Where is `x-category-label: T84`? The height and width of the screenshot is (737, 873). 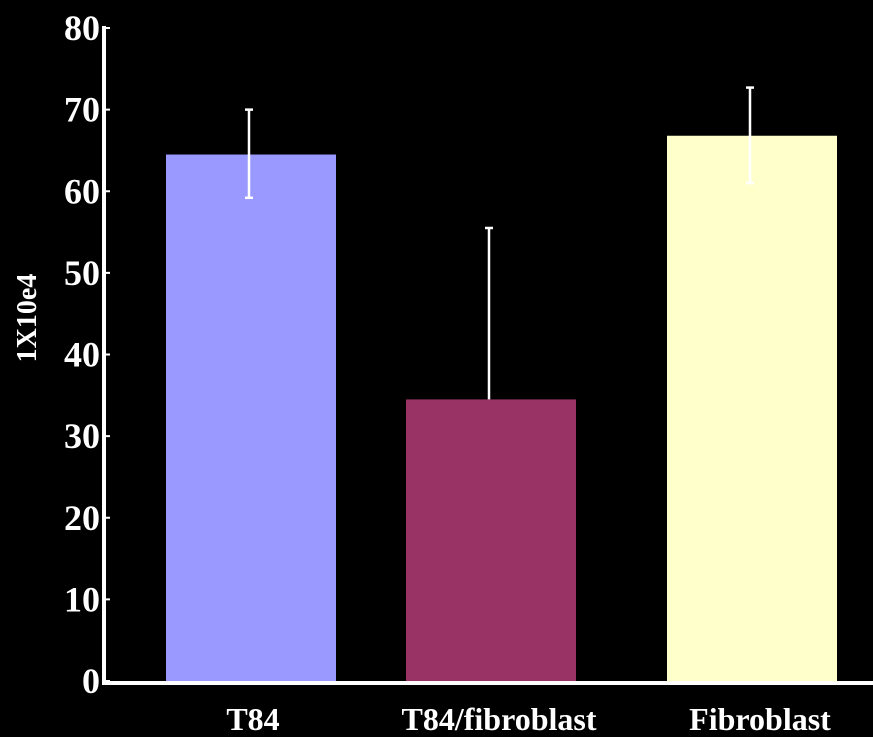 x-category-label: T84 is located at coordinates (252, 719).